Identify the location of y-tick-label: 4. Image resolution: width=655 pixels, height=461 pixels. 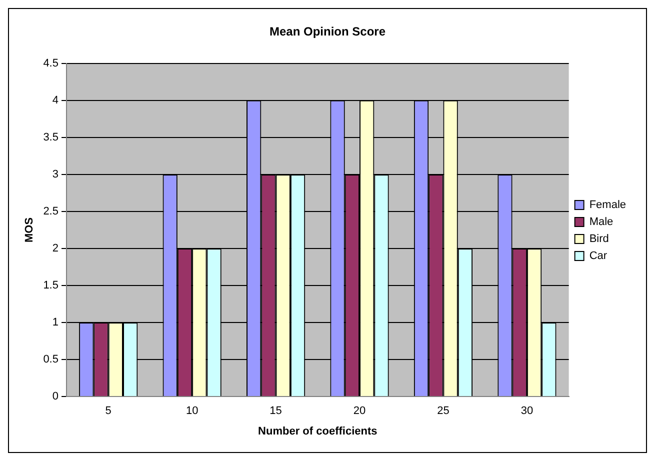
(55, 100).